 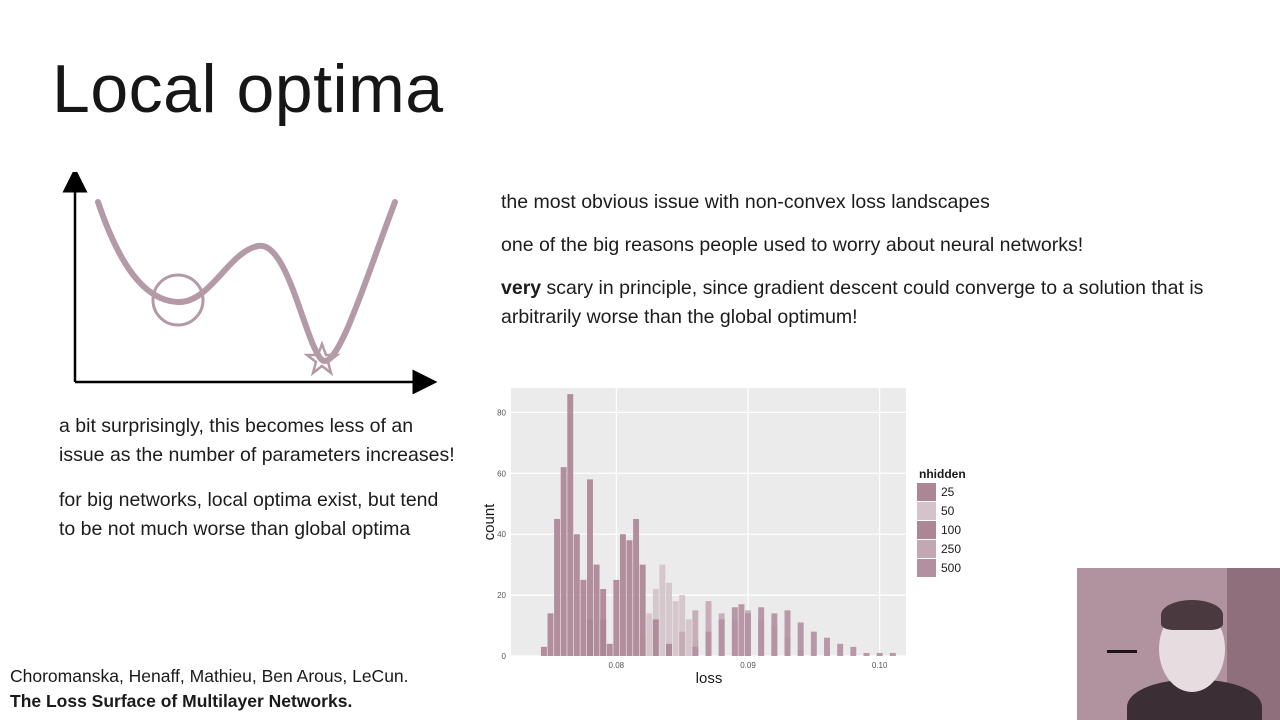 What do you see at coordinates (521, 288) in the screenshot?
I see `bullet-scary-bold: very` at bounding box center [521, 288].